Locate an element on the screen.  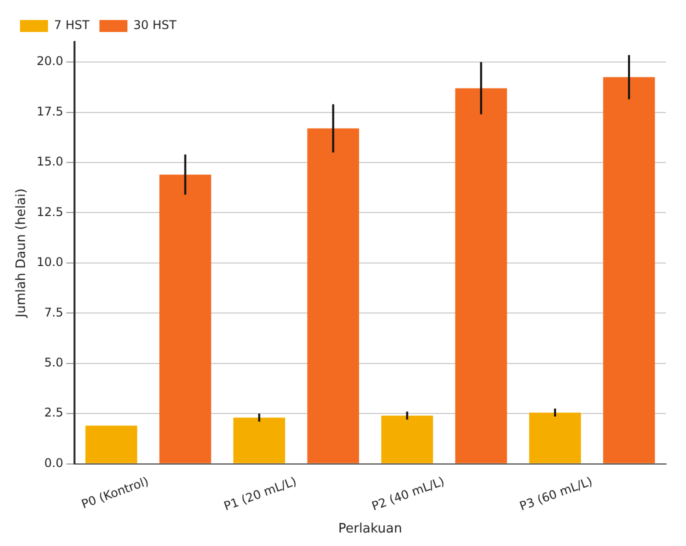
x-tick-label: P3 (60 mL/L) is located at coordinates (556, 494).